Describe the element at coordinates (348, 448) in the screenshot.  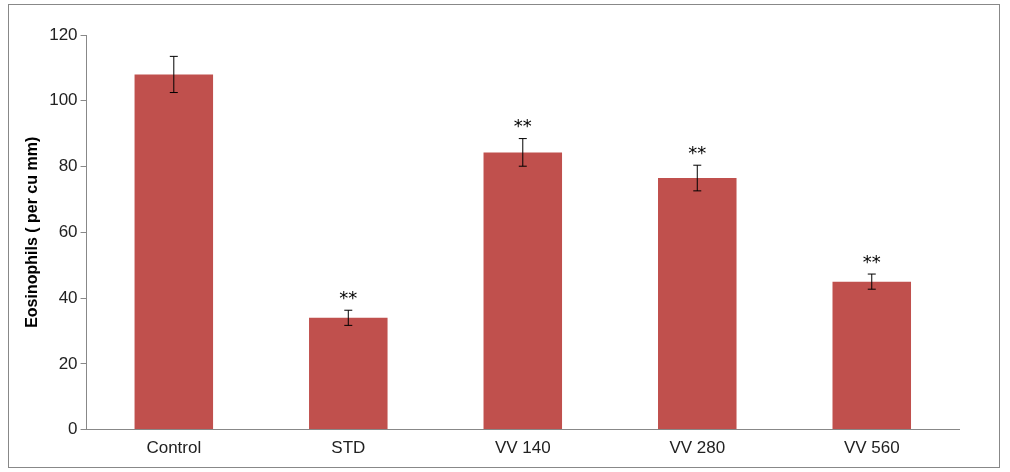
I see `x-tick-label: STD` at that location.